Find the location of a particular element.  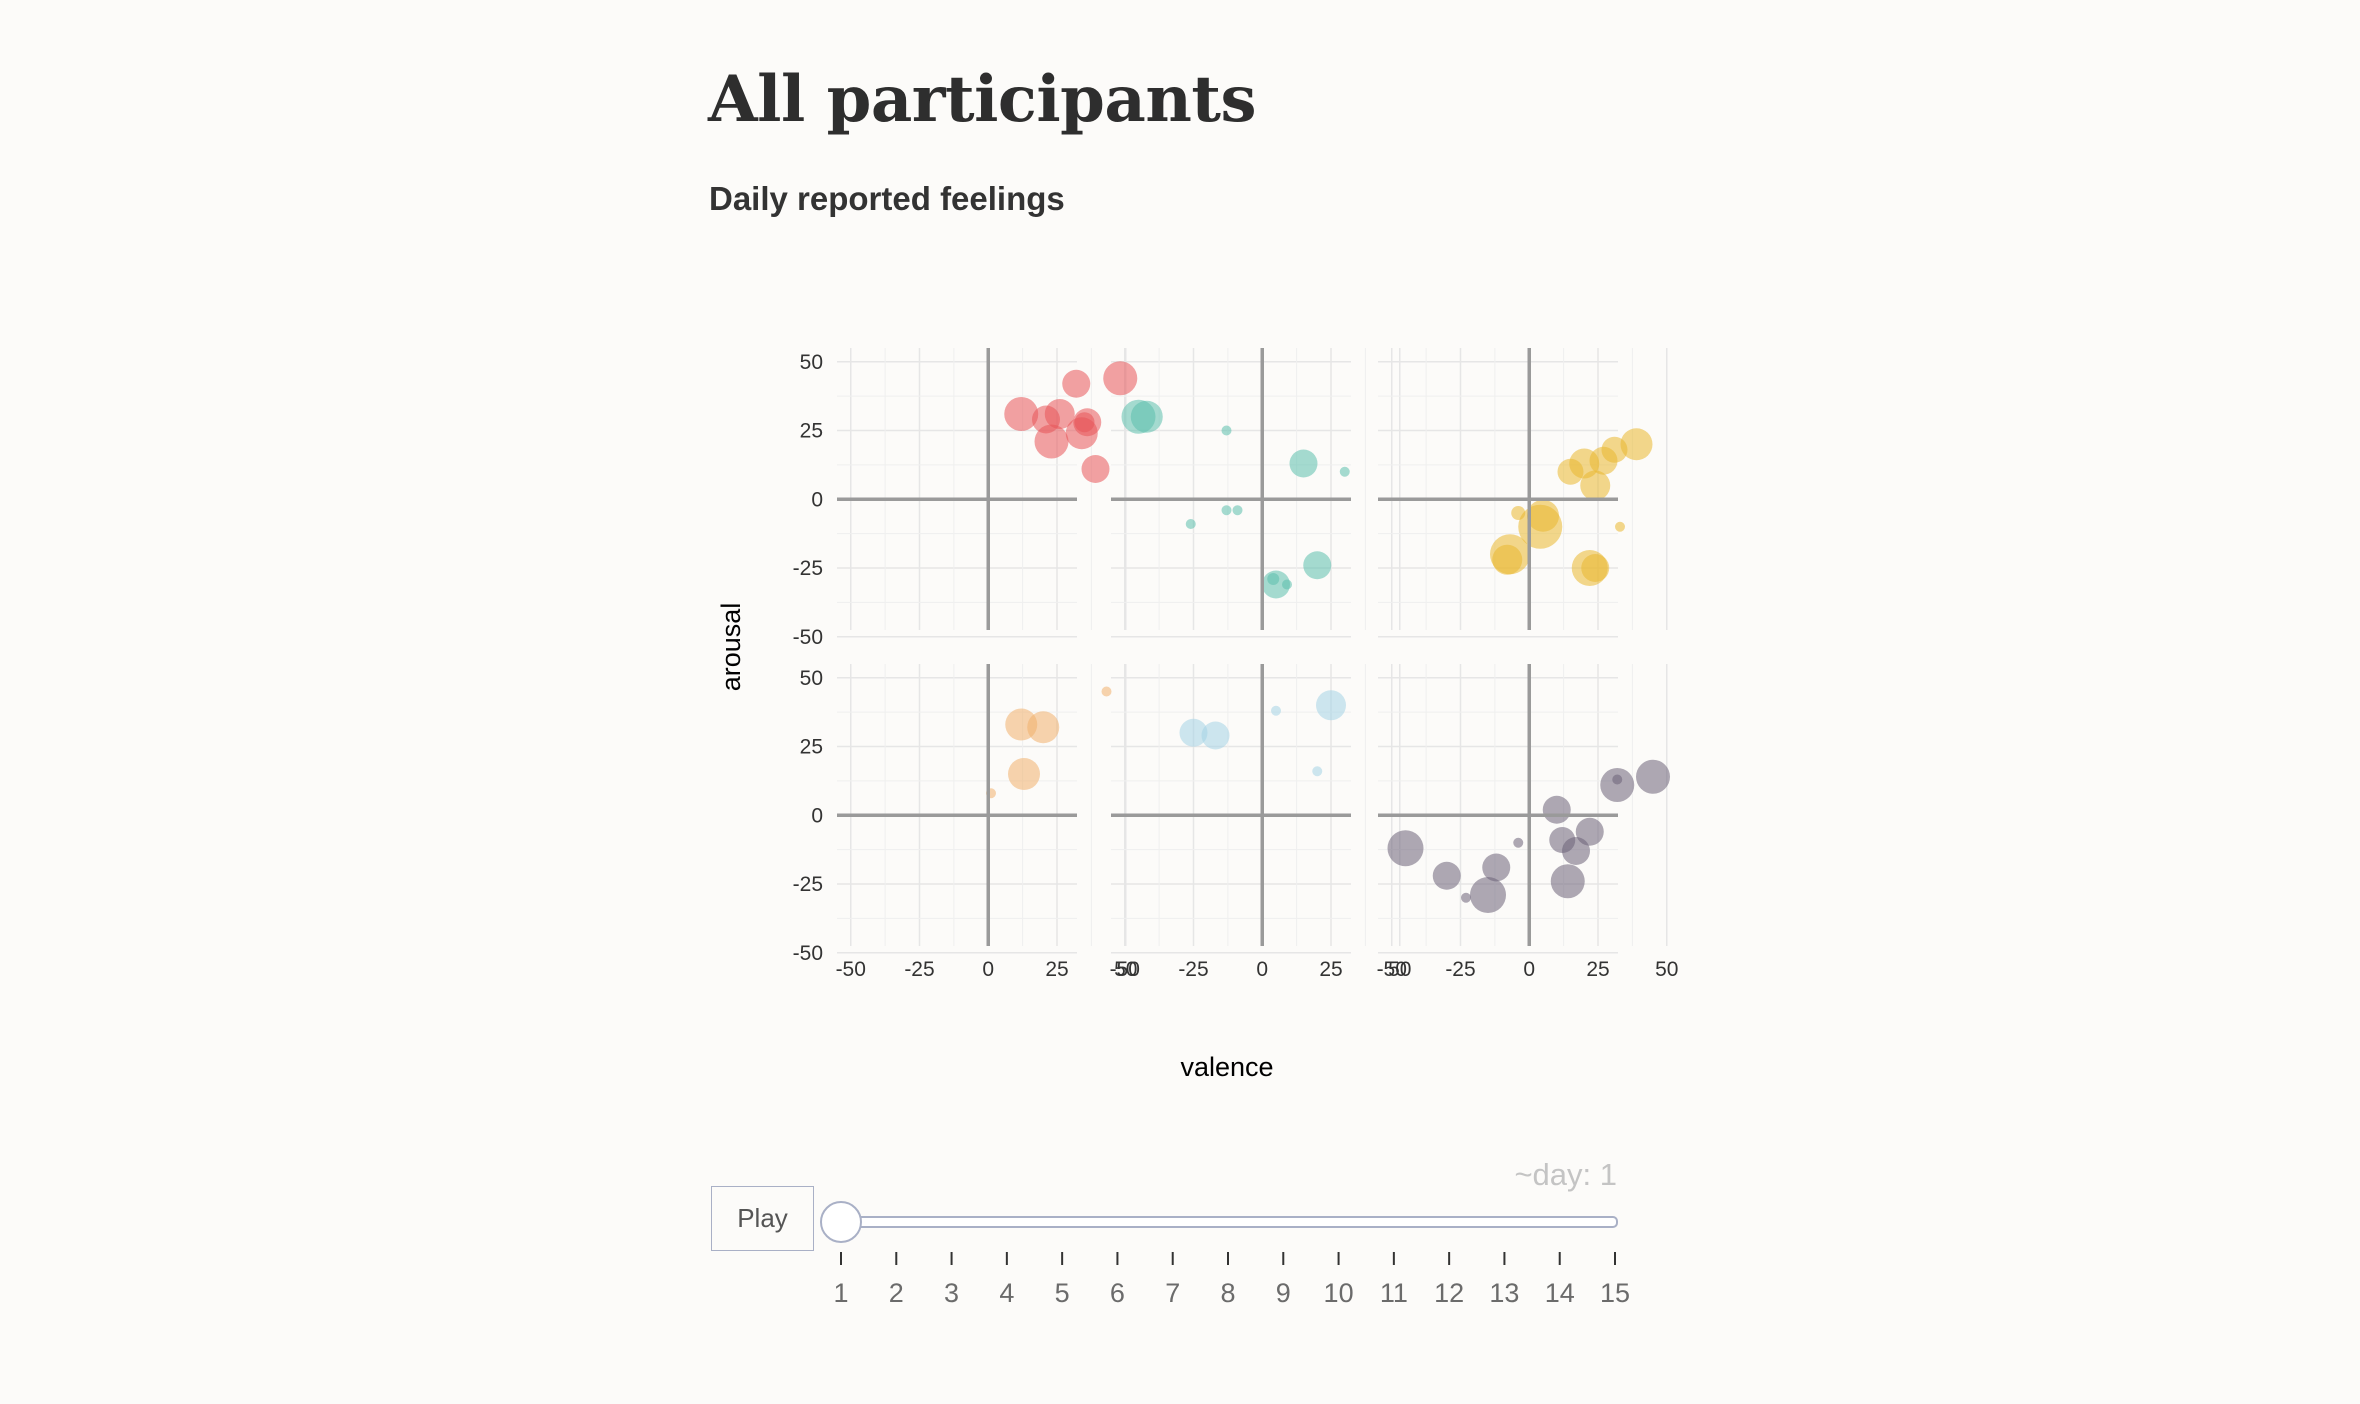

slider-tick-label: 8 is located at coordinates (1227, 1293).